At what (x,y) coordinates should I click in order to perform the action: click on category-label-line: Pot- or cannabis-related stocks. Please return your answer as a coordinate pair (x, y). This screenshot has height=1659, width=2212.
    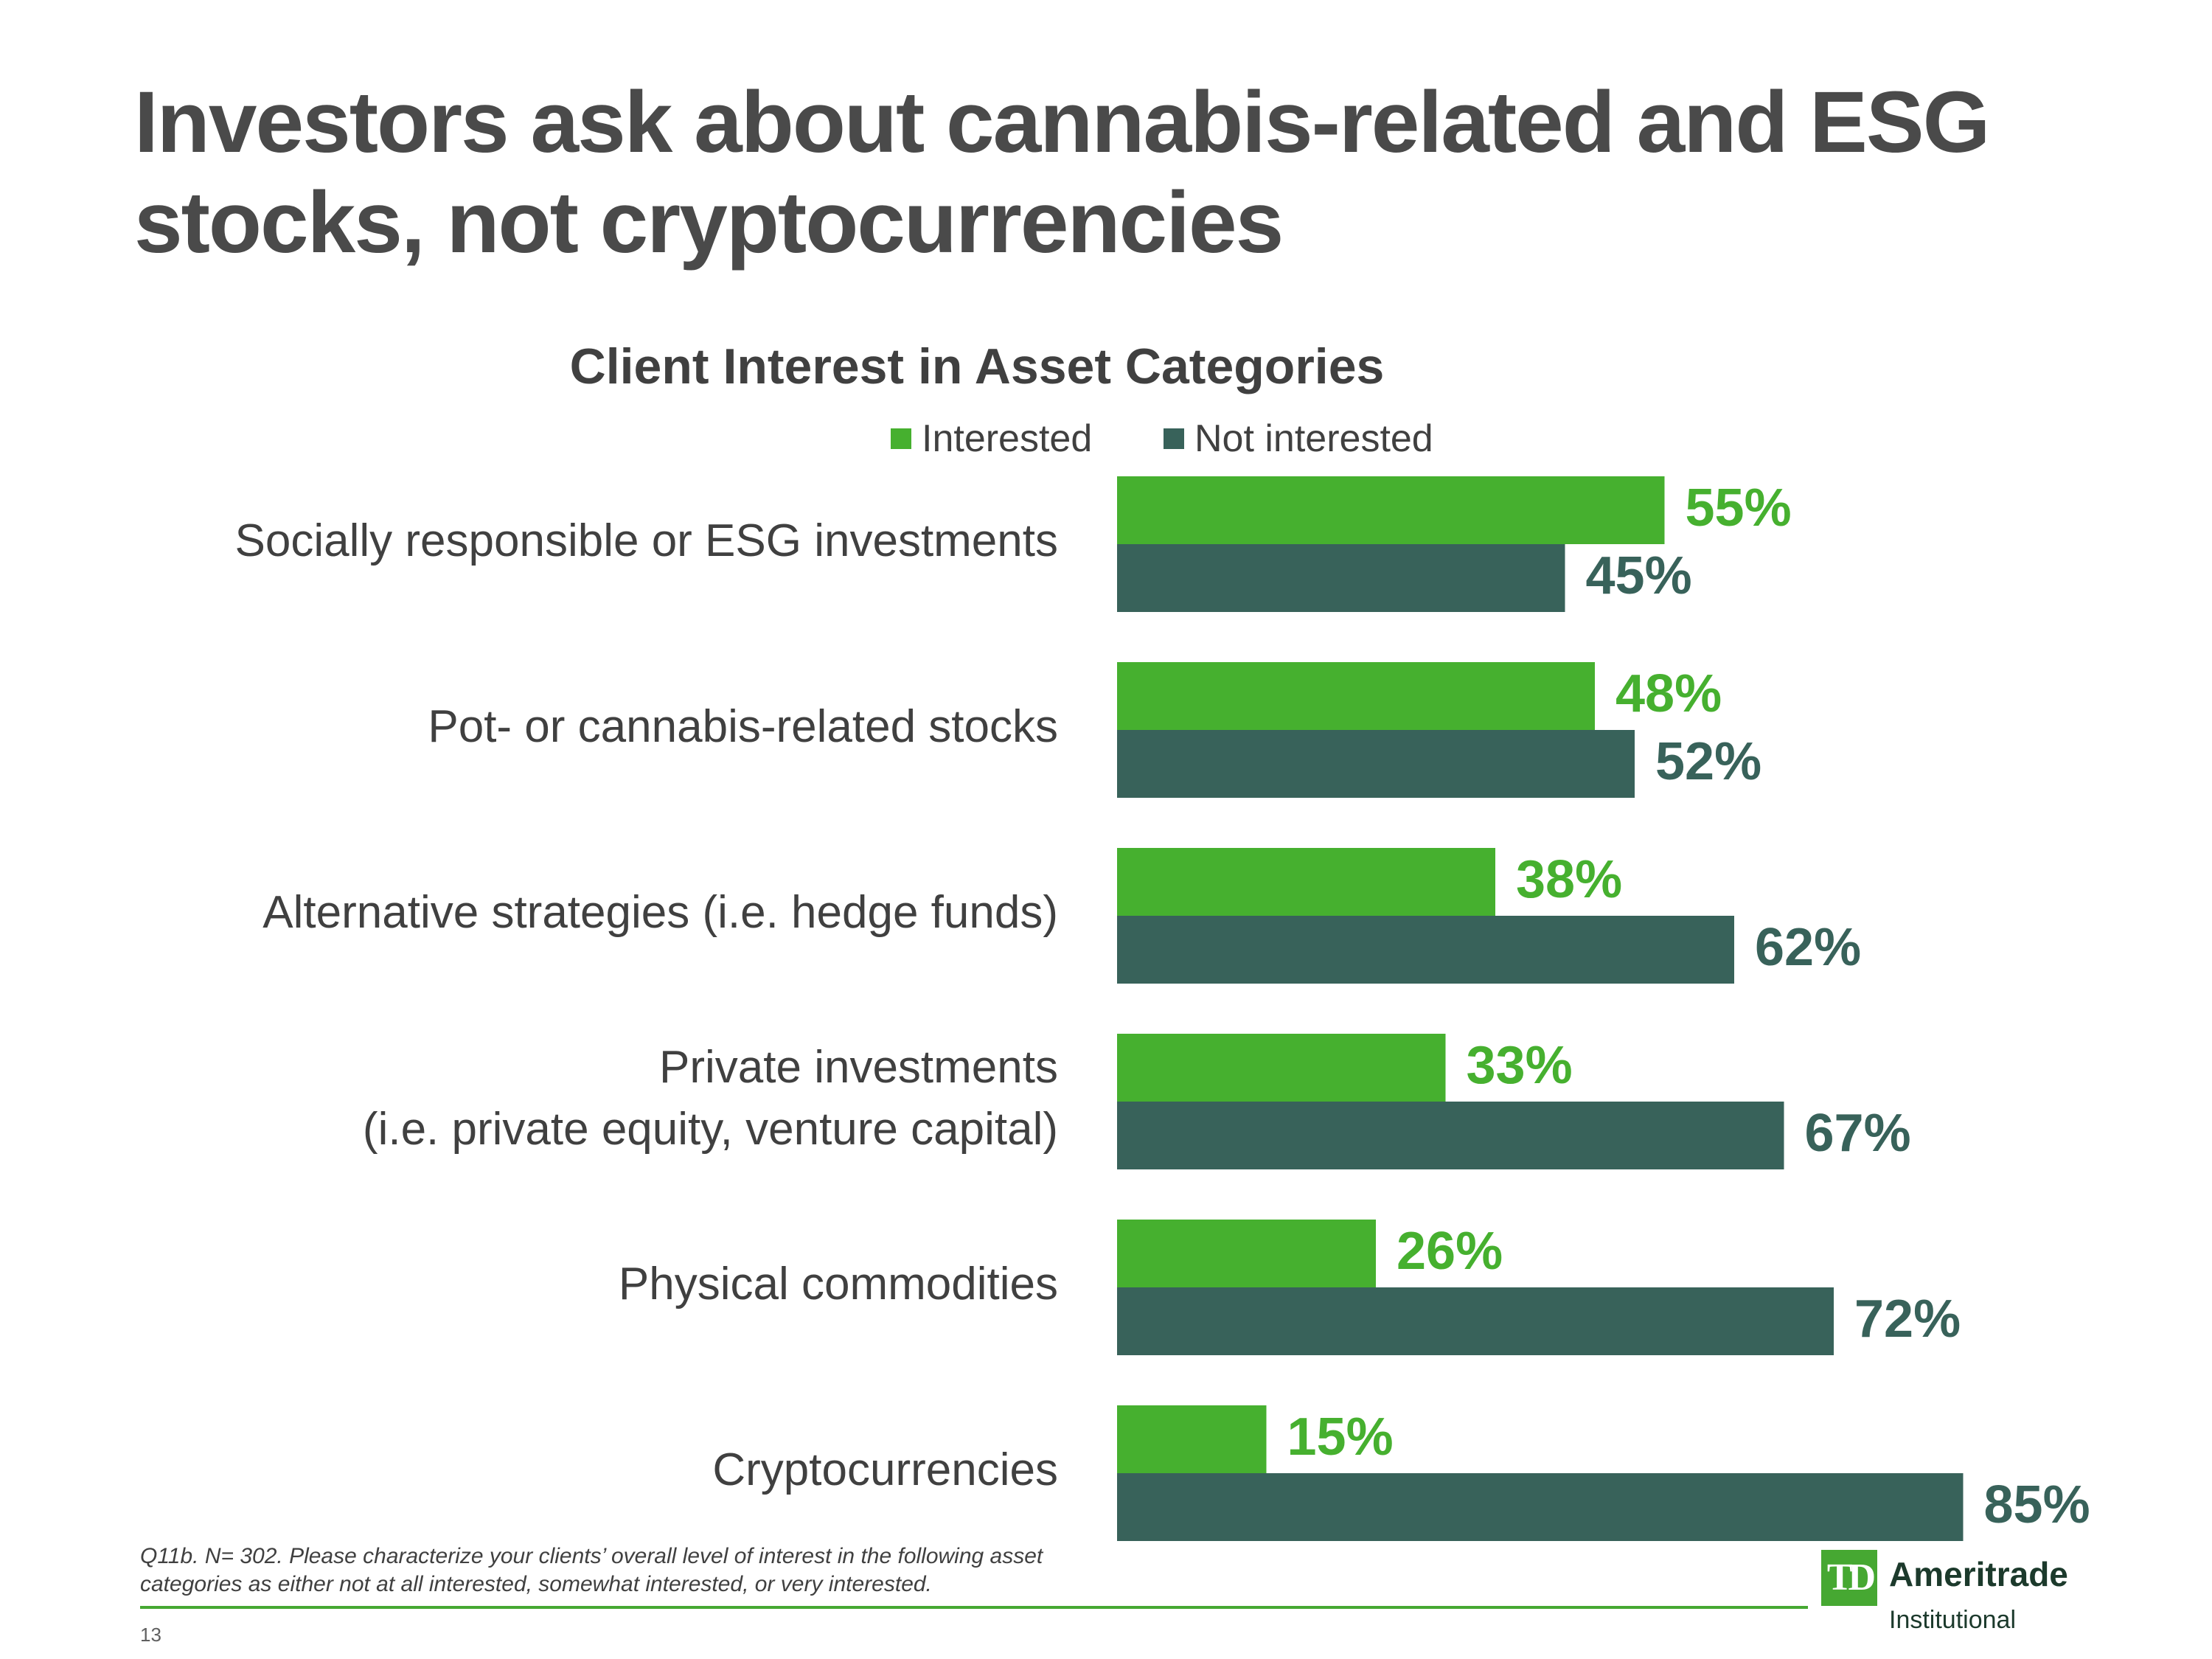
    Looking at the image, I should click on (743, 726).